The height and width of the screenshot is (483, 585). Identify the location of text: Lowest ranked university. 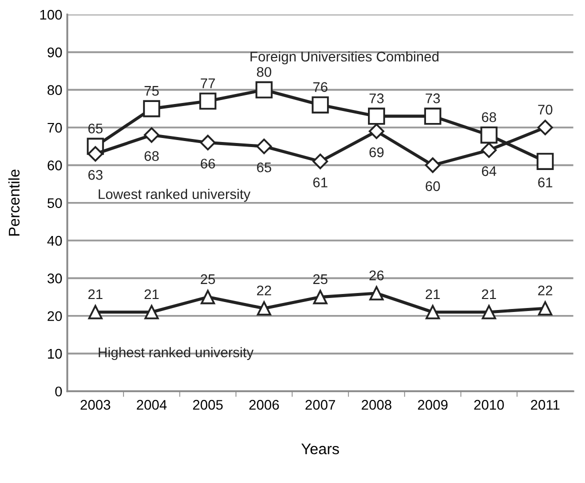
(174, 195).